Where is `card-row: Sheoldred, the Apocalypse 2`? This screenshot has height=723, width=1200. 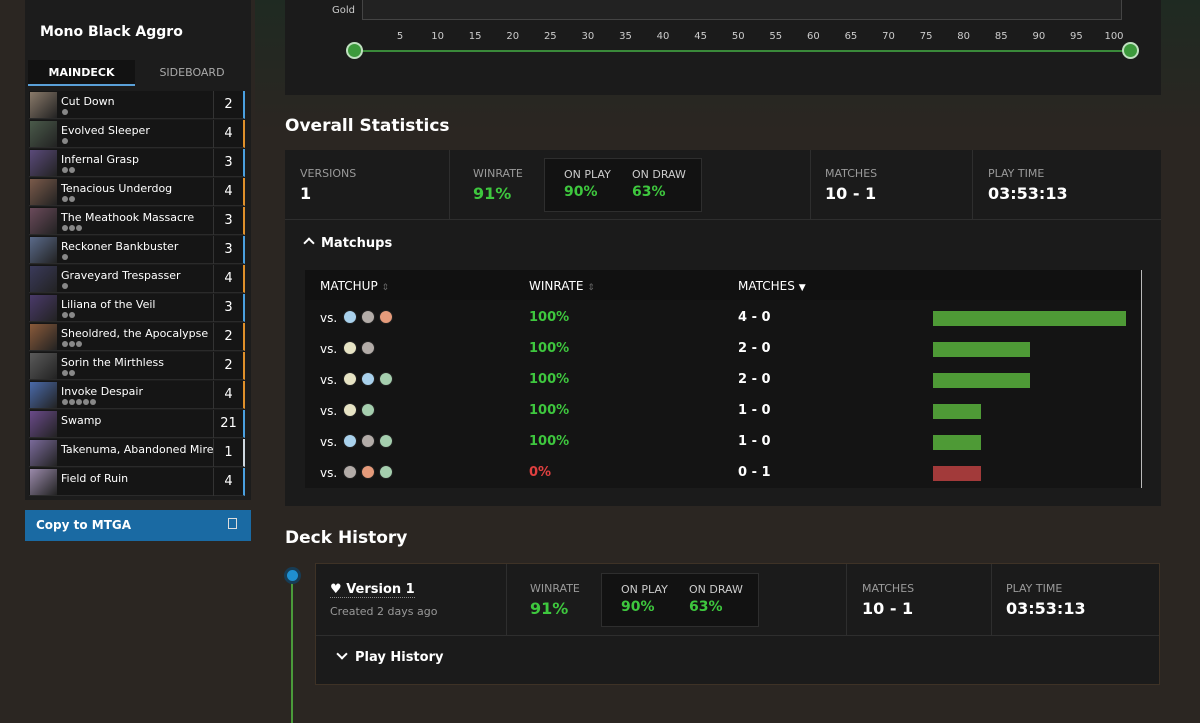 card-row: Sheoldred, the Apocalypse 2 is located at coordinates (137, 337).